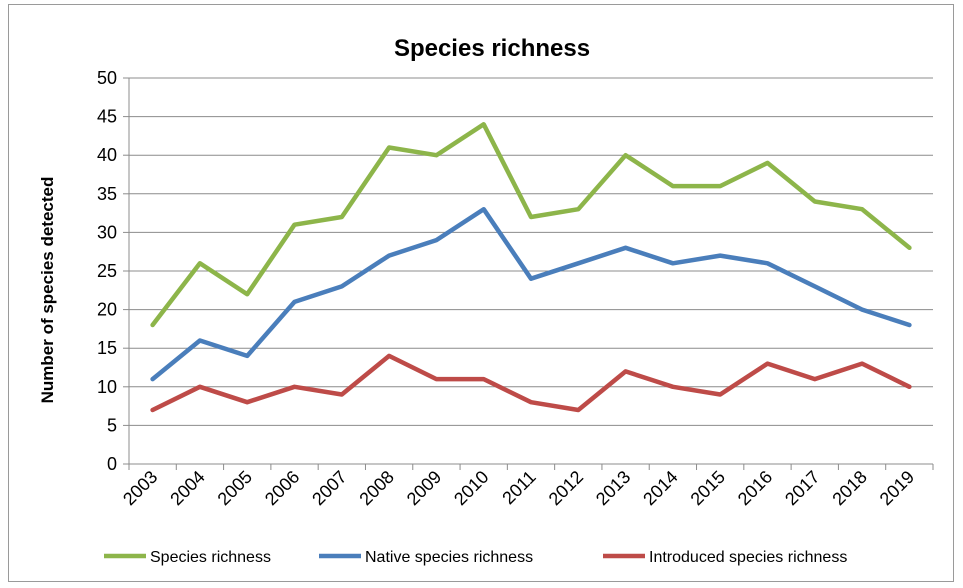 Image resolution: width=963 pixels, height=588 pixels. Describe the element at coordinates (492, 48) in the screenshot. I see `chart-title: Species richness` at that location.